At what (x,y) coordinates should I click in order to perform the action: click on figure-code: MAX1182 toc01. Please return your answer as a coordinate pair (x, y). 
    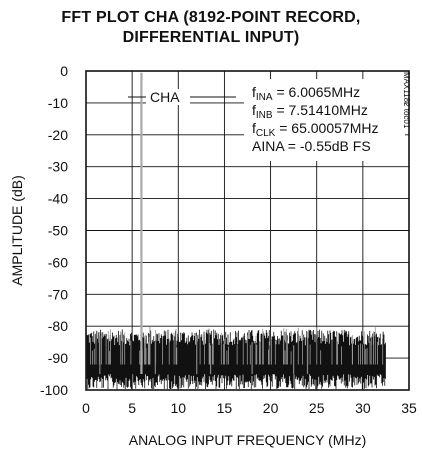
    Looking at the image, I should click on (406, 100).